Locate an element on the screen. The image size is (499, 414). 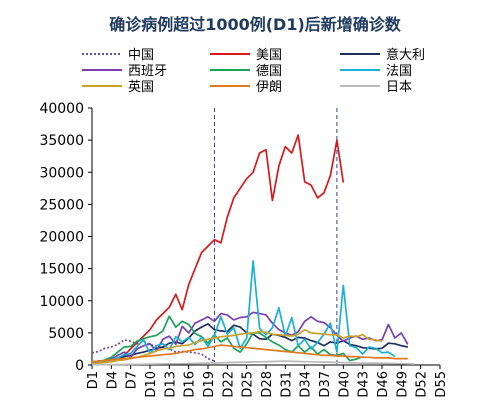
x-tick-label: D28 is located at coordinates (267, 384).